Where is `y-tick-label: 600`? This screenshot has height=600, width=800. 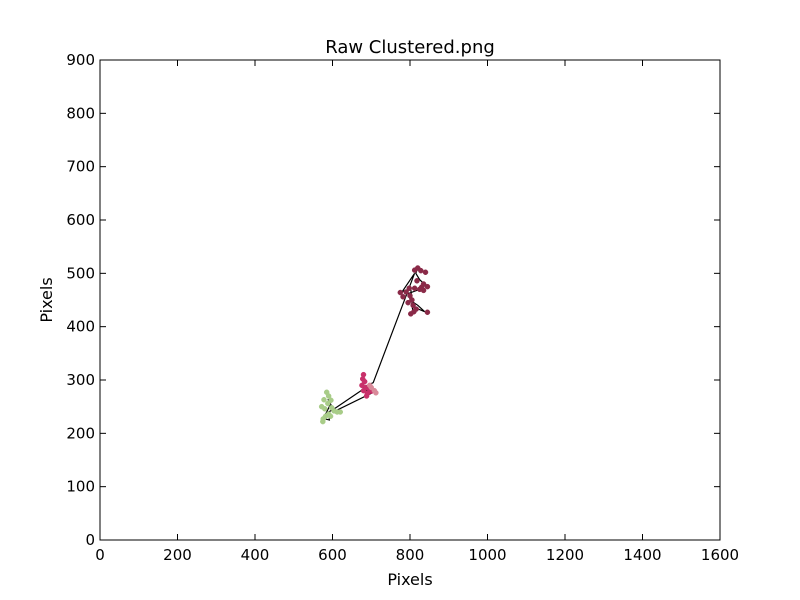
y-tick-label: 600 is located at coordinates (80, 220).